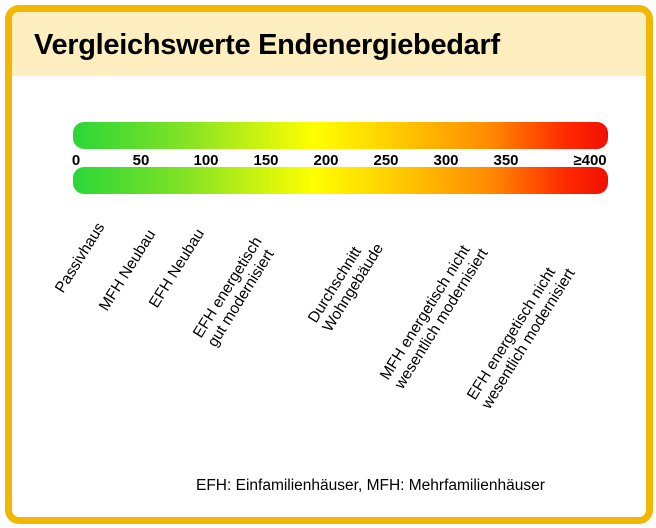  Describe the element at coordinates (206, 160) in the screenshot. I see `tick-label: 100` at that location.